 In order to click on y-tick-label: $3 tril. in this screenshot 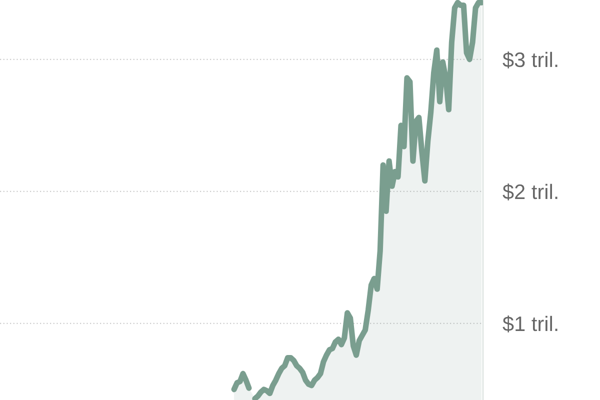, I will do `click(530, 60)`.